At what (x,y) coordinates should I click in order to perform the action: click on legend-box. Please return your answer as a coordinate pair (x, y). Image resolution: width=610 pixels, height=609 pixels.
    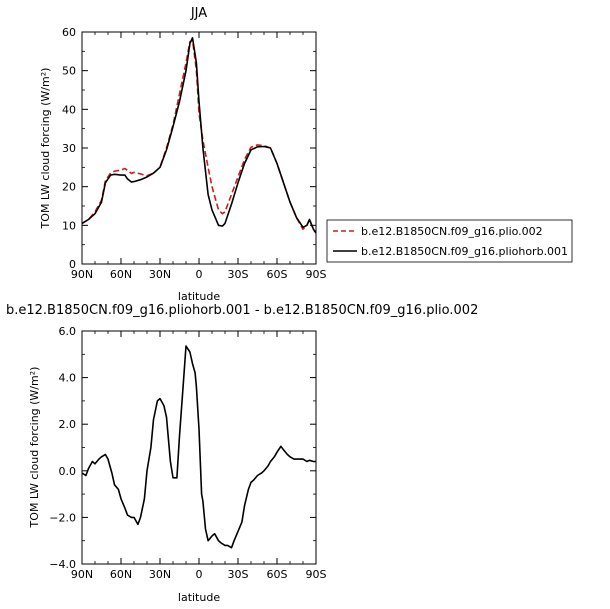
    Looking at the image, I should click on (449, 241).